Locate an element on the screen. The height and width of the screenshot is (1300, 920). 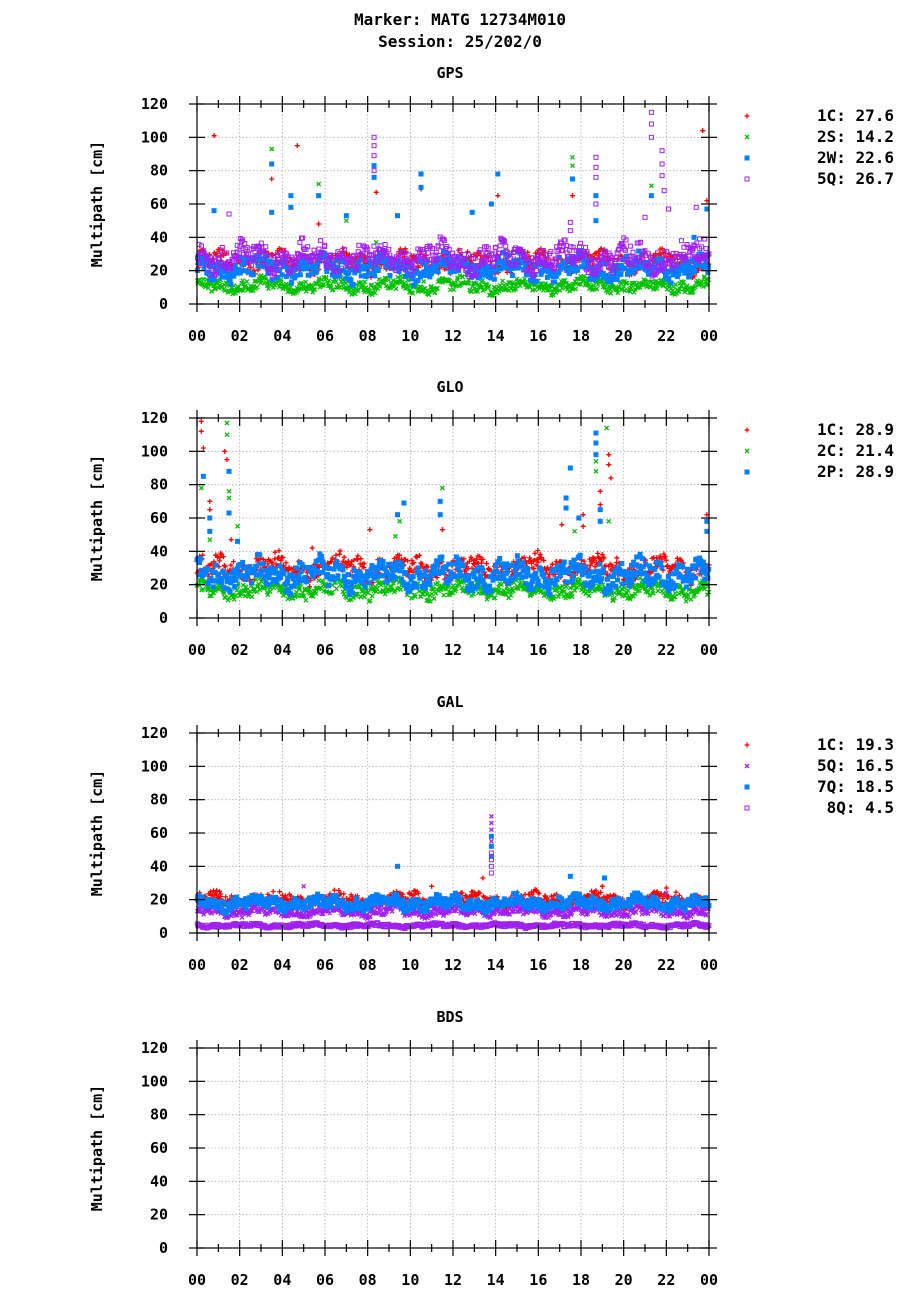
x-tick-label: 10 is located at coordinates (410, 336).